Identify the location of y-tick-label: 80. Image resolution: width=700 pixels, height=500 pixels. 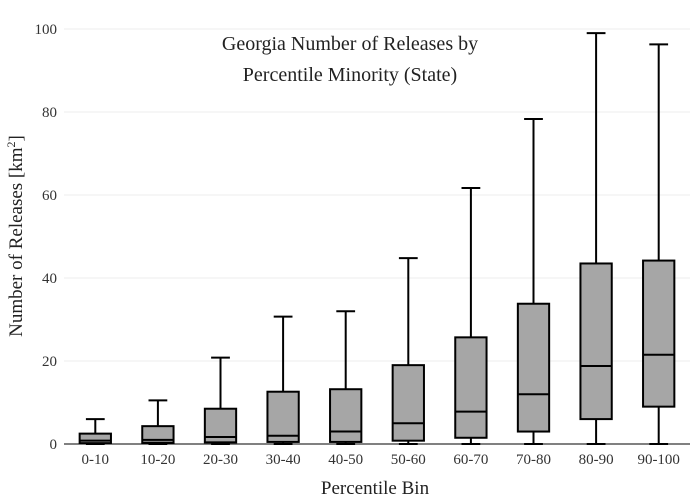
(49, 113).